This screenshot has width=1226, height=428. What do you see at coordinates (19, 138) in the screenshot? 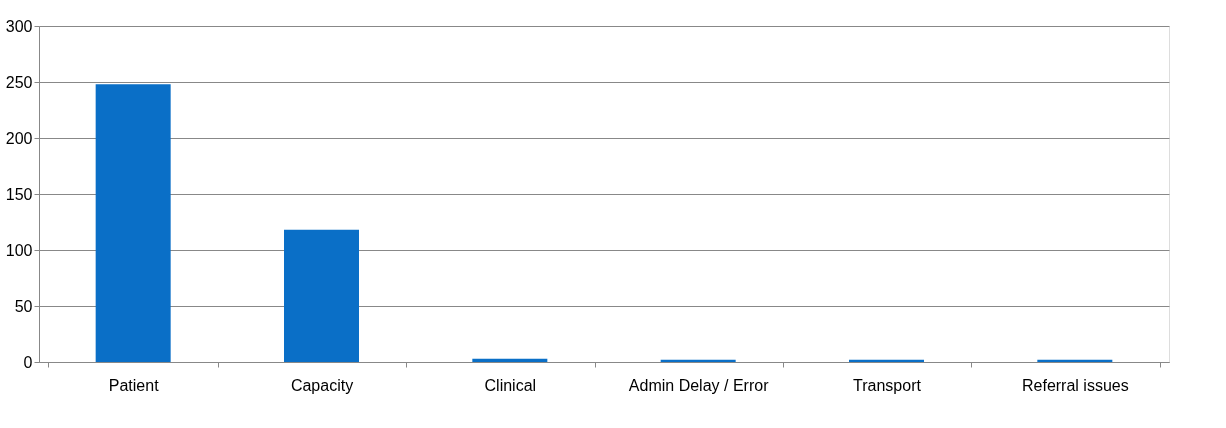
I see `y-tick-label: 200` at bounding box center [19, 138].